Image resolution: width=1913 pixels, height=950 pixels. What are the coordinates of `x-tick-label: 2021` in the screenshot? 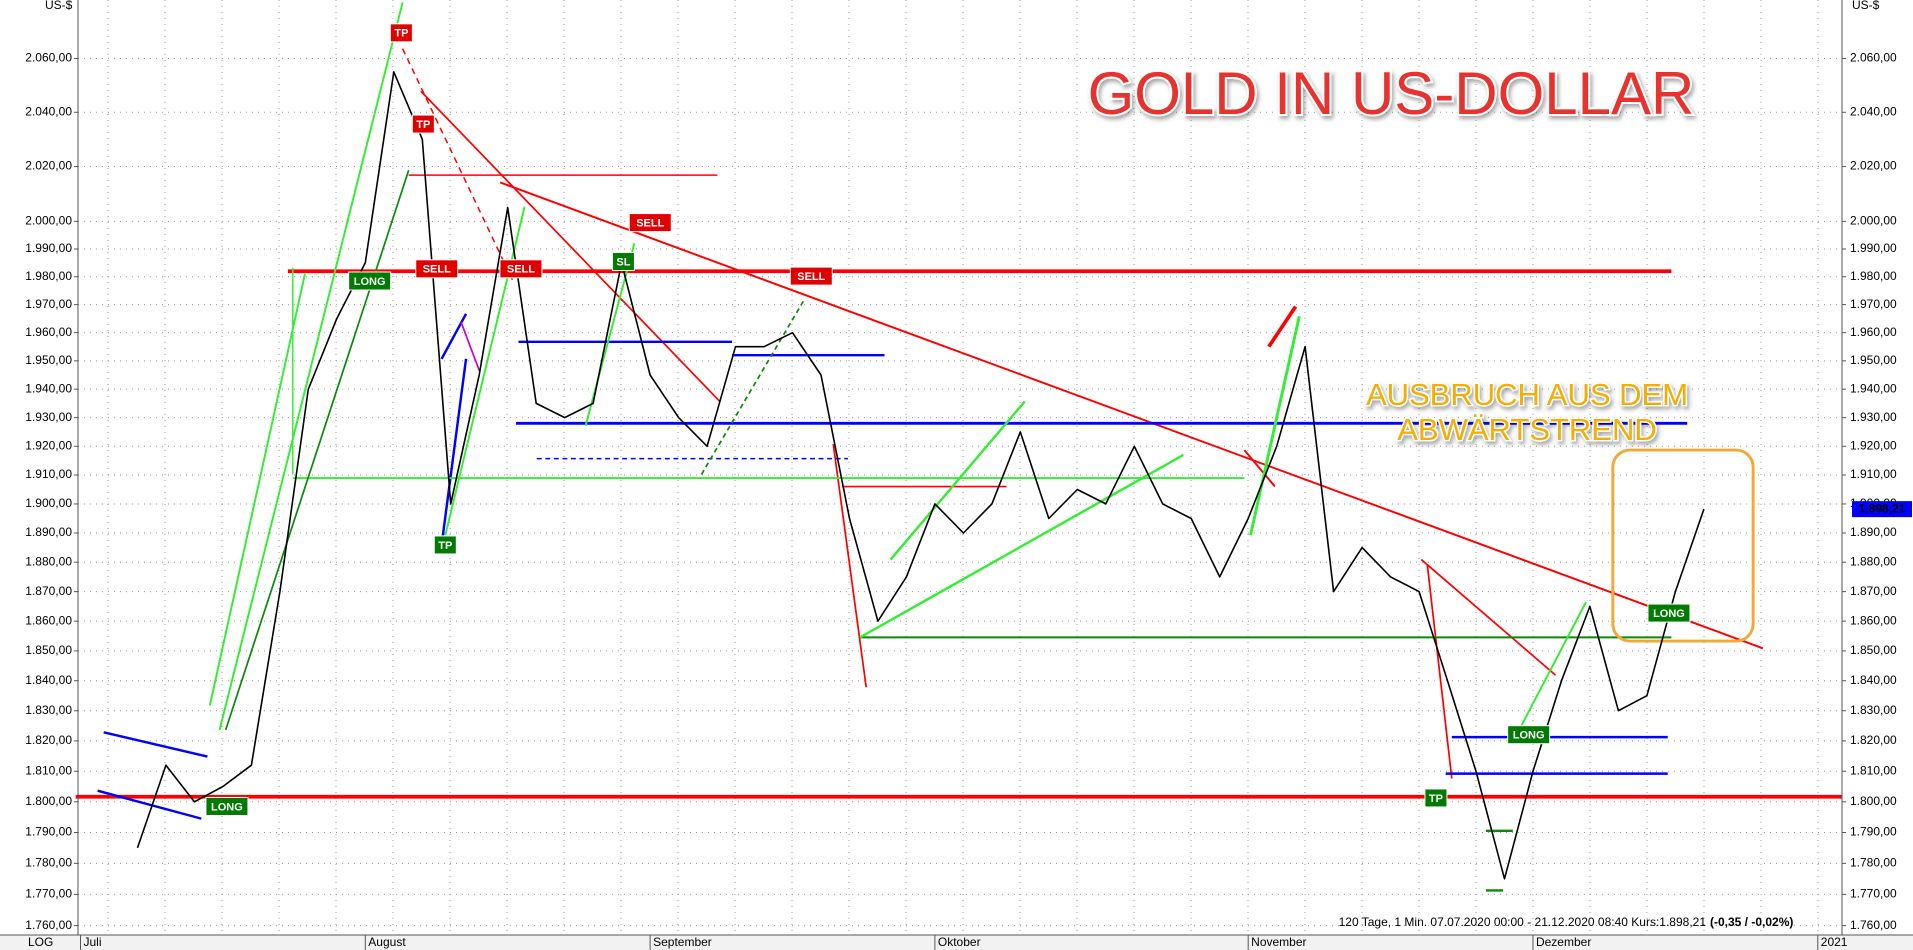 It's located at (1834, 942).